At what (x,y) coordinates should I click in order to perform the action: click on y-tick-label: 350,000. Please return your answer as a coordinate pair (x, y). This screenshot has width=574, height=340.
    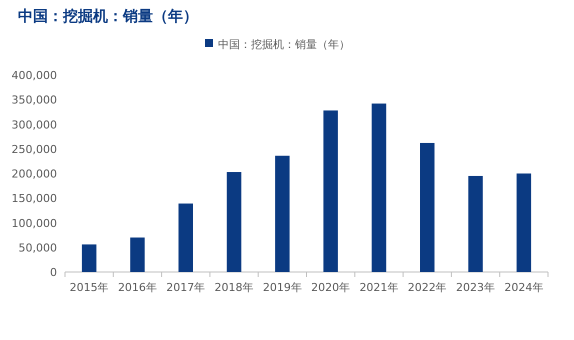
    Looking at the image, I should click on (34, 100).